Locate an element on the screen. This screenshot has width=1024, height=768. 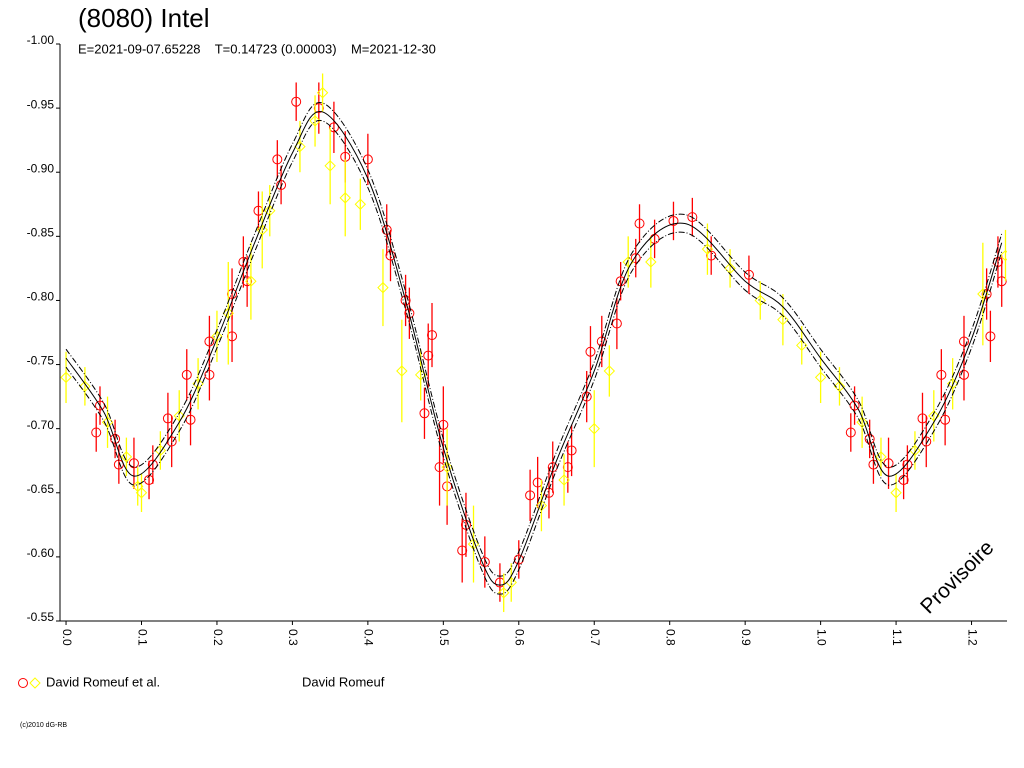
y-tick-label: -0.55 is located at coordinates (41, 617).